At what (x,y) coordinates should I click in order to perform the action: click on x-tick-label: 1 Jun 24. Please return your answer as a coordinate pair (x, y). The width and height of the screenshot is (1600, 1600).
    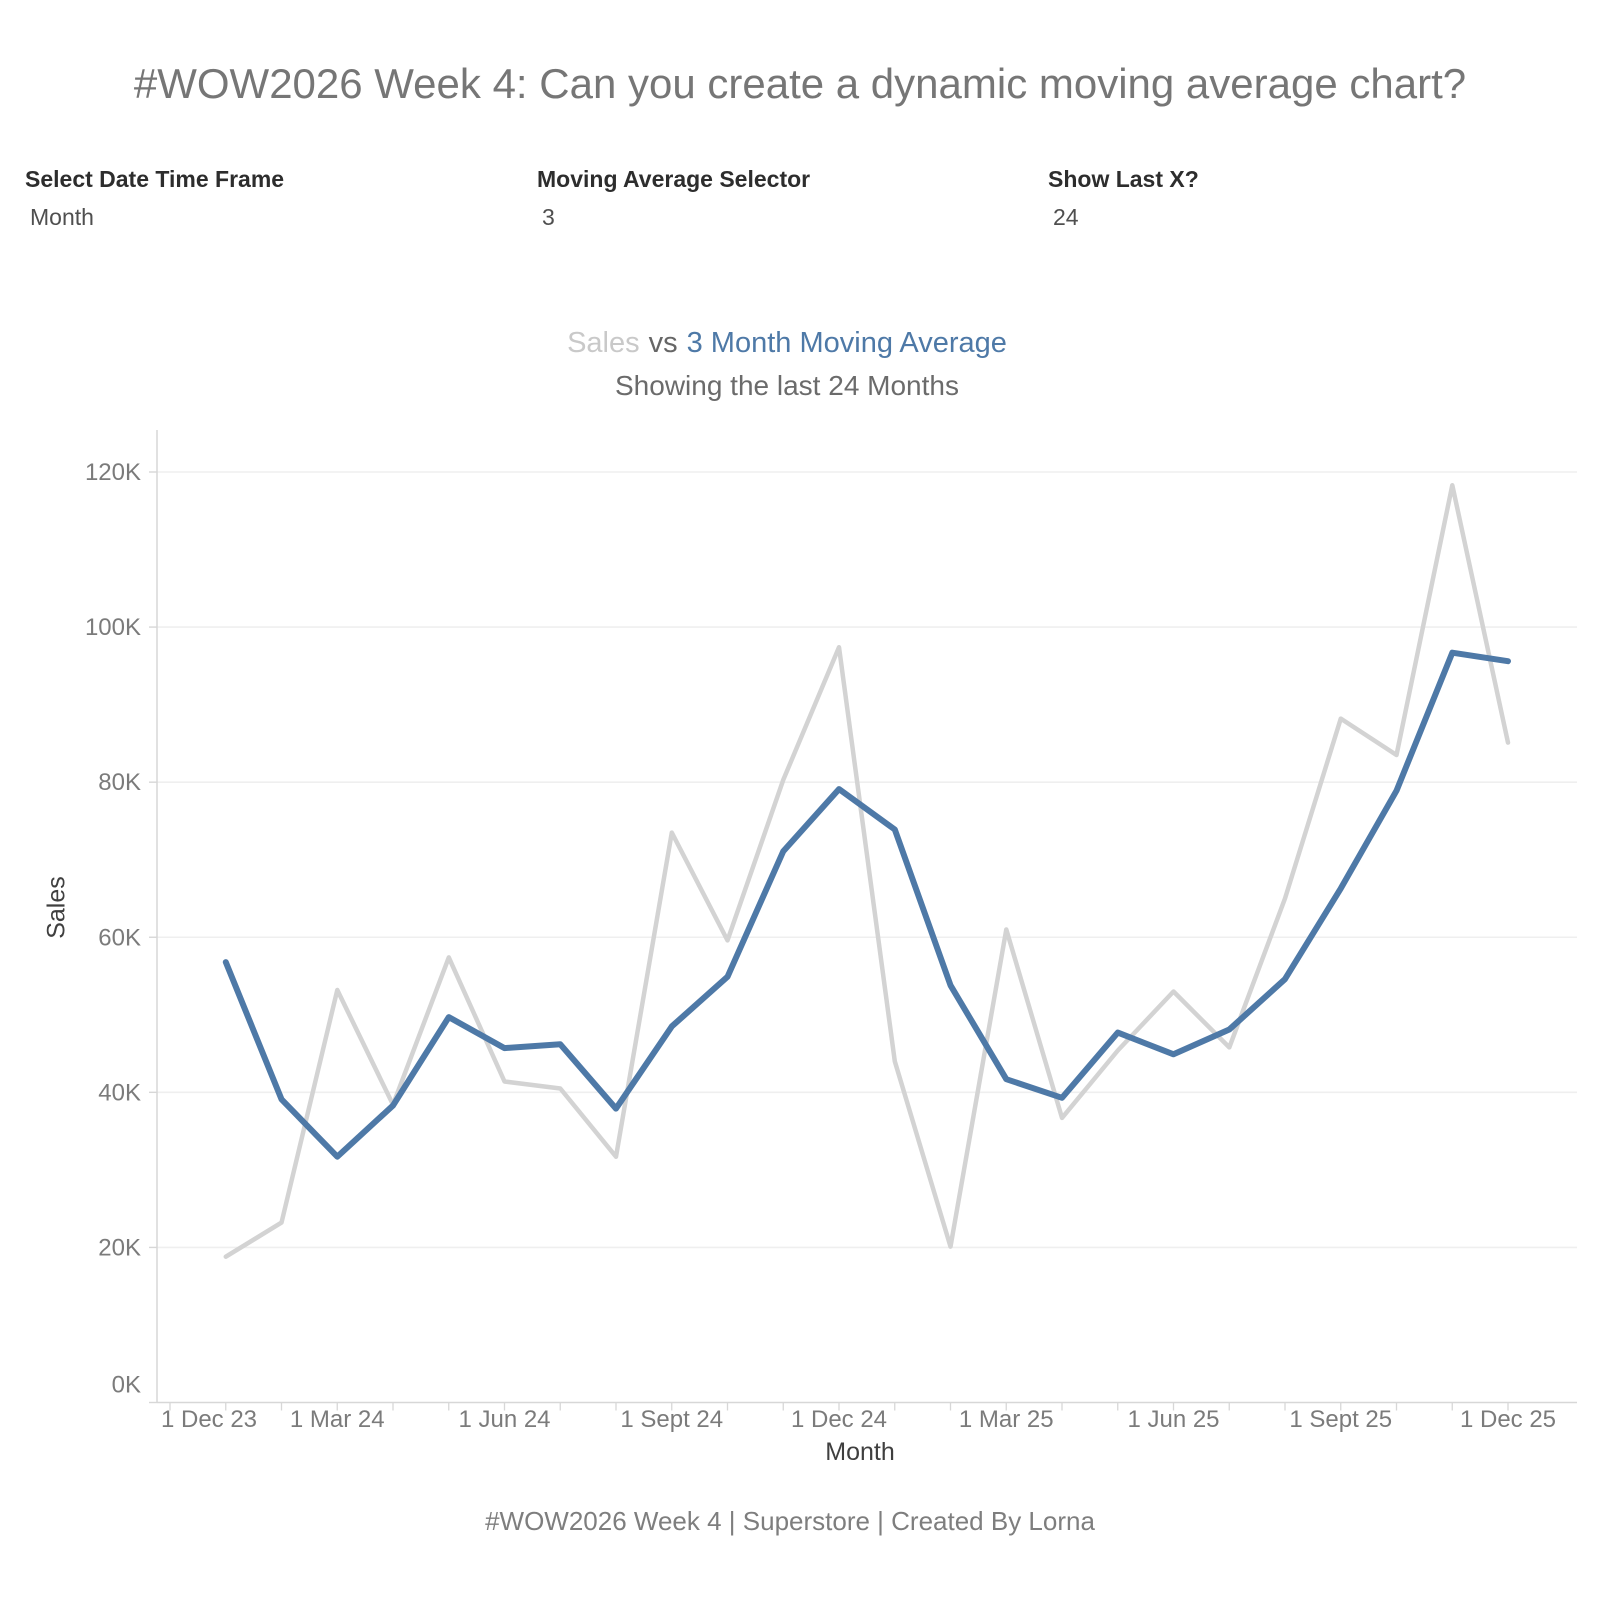
    Looking at the image, I should click on (504, 1419).